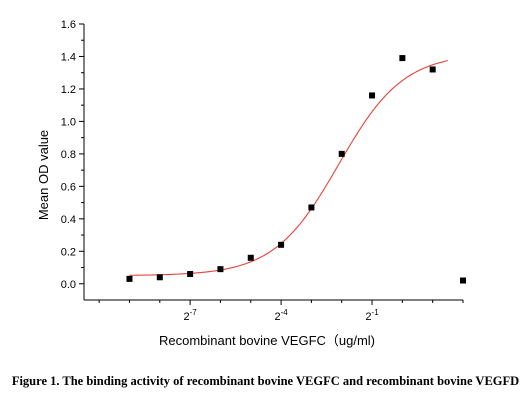  What do you see at coordinates (68, 187) in the screenshot?
I see `y-tick-label: 0.6` at bounding box center [68, 187].